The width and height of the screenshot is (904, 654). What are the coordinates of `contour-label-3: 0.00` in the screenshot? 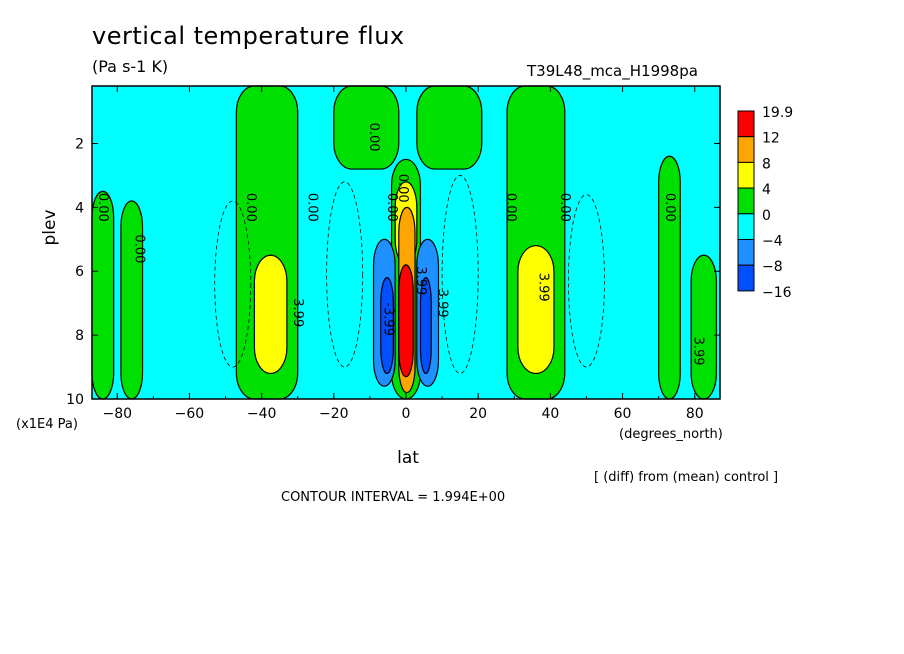 It's located at (312, 207).